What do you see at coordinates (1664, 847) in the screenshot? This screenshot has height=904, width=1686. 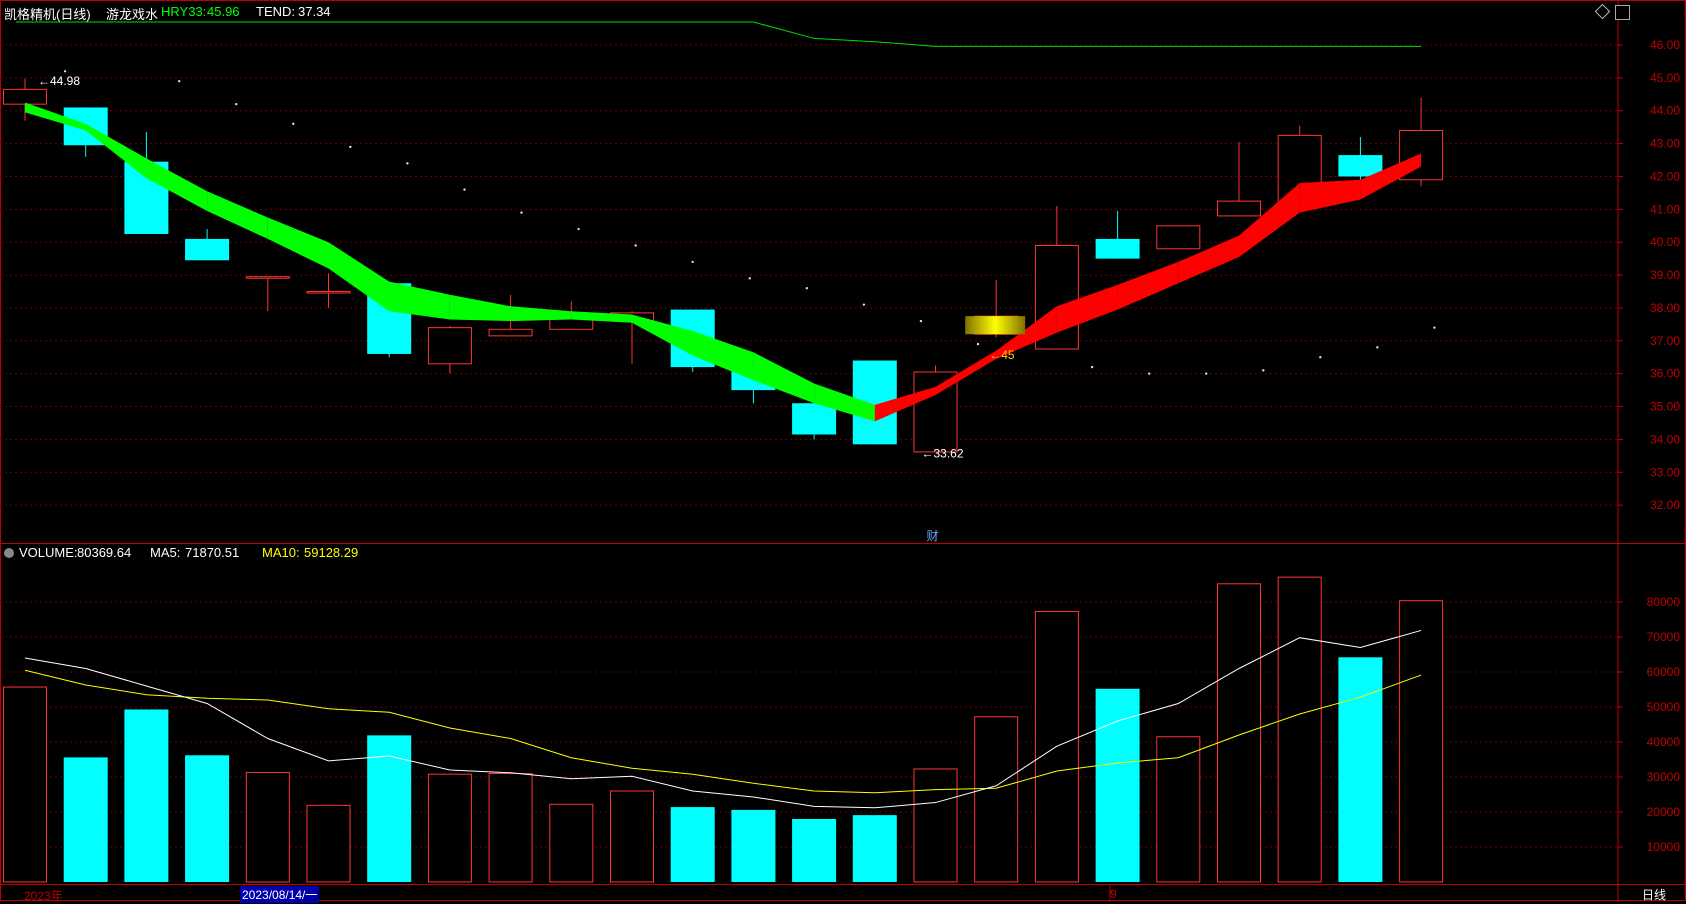 I see `volume-tick-label: 10000` at bounding box center [1664, 847].